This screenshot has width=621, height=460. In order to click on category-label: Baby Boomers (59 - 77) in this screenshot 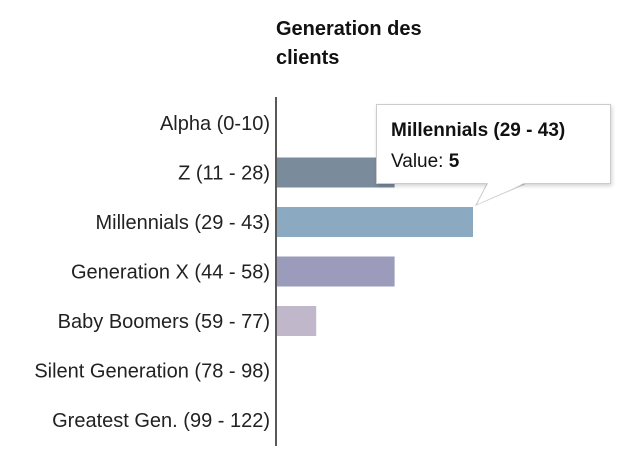, I will do `click(164, 322)`.